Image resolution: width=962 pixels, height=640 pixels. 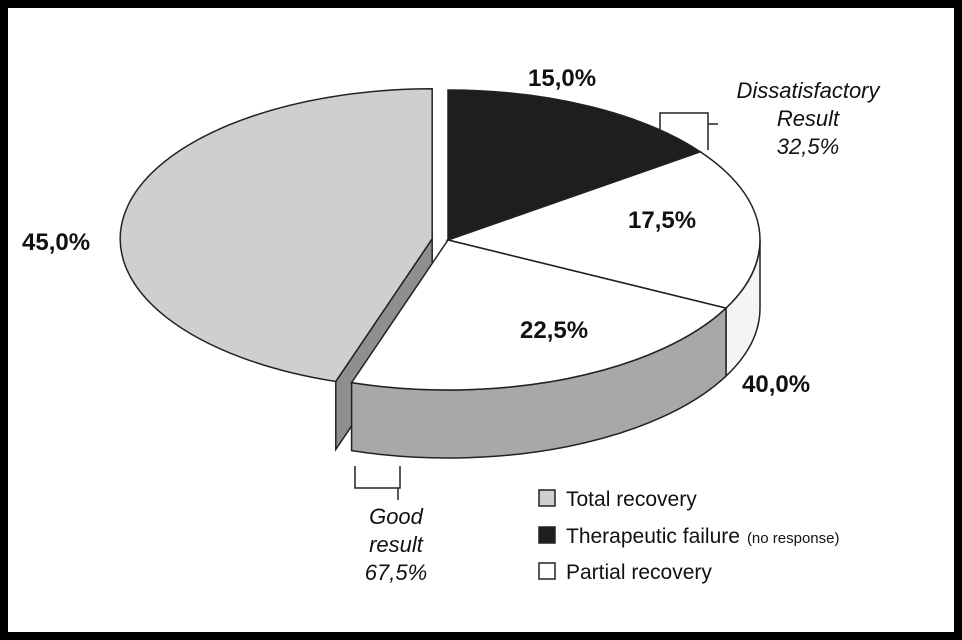 I want to click on legend-label-total-recovery: Total recovery, so click(x=631, y=499).